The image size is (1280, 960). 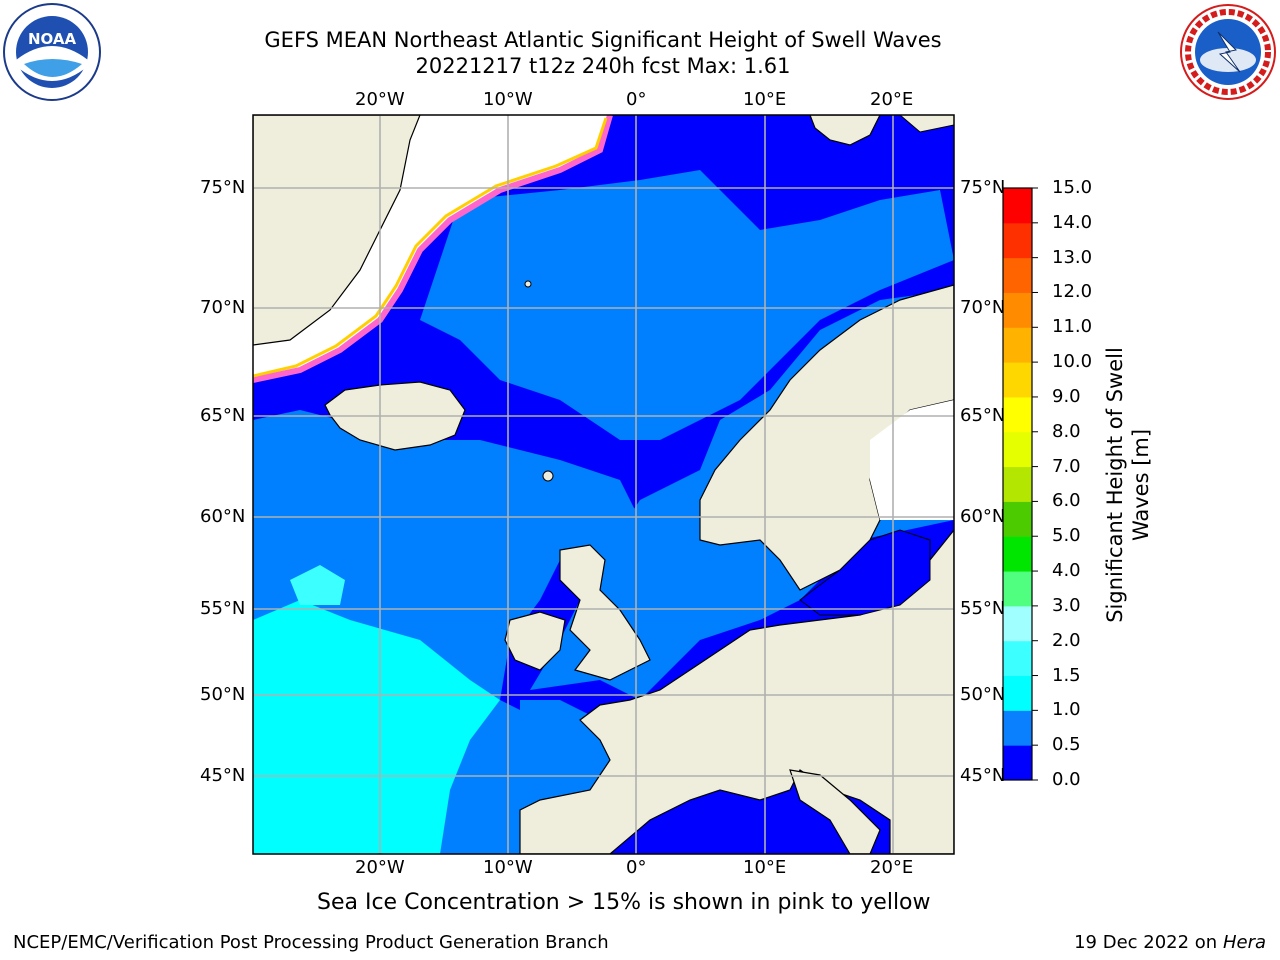 I want to click on colorbar-title-line1: Significant Height of Swell, so click(x=1115, y=485).